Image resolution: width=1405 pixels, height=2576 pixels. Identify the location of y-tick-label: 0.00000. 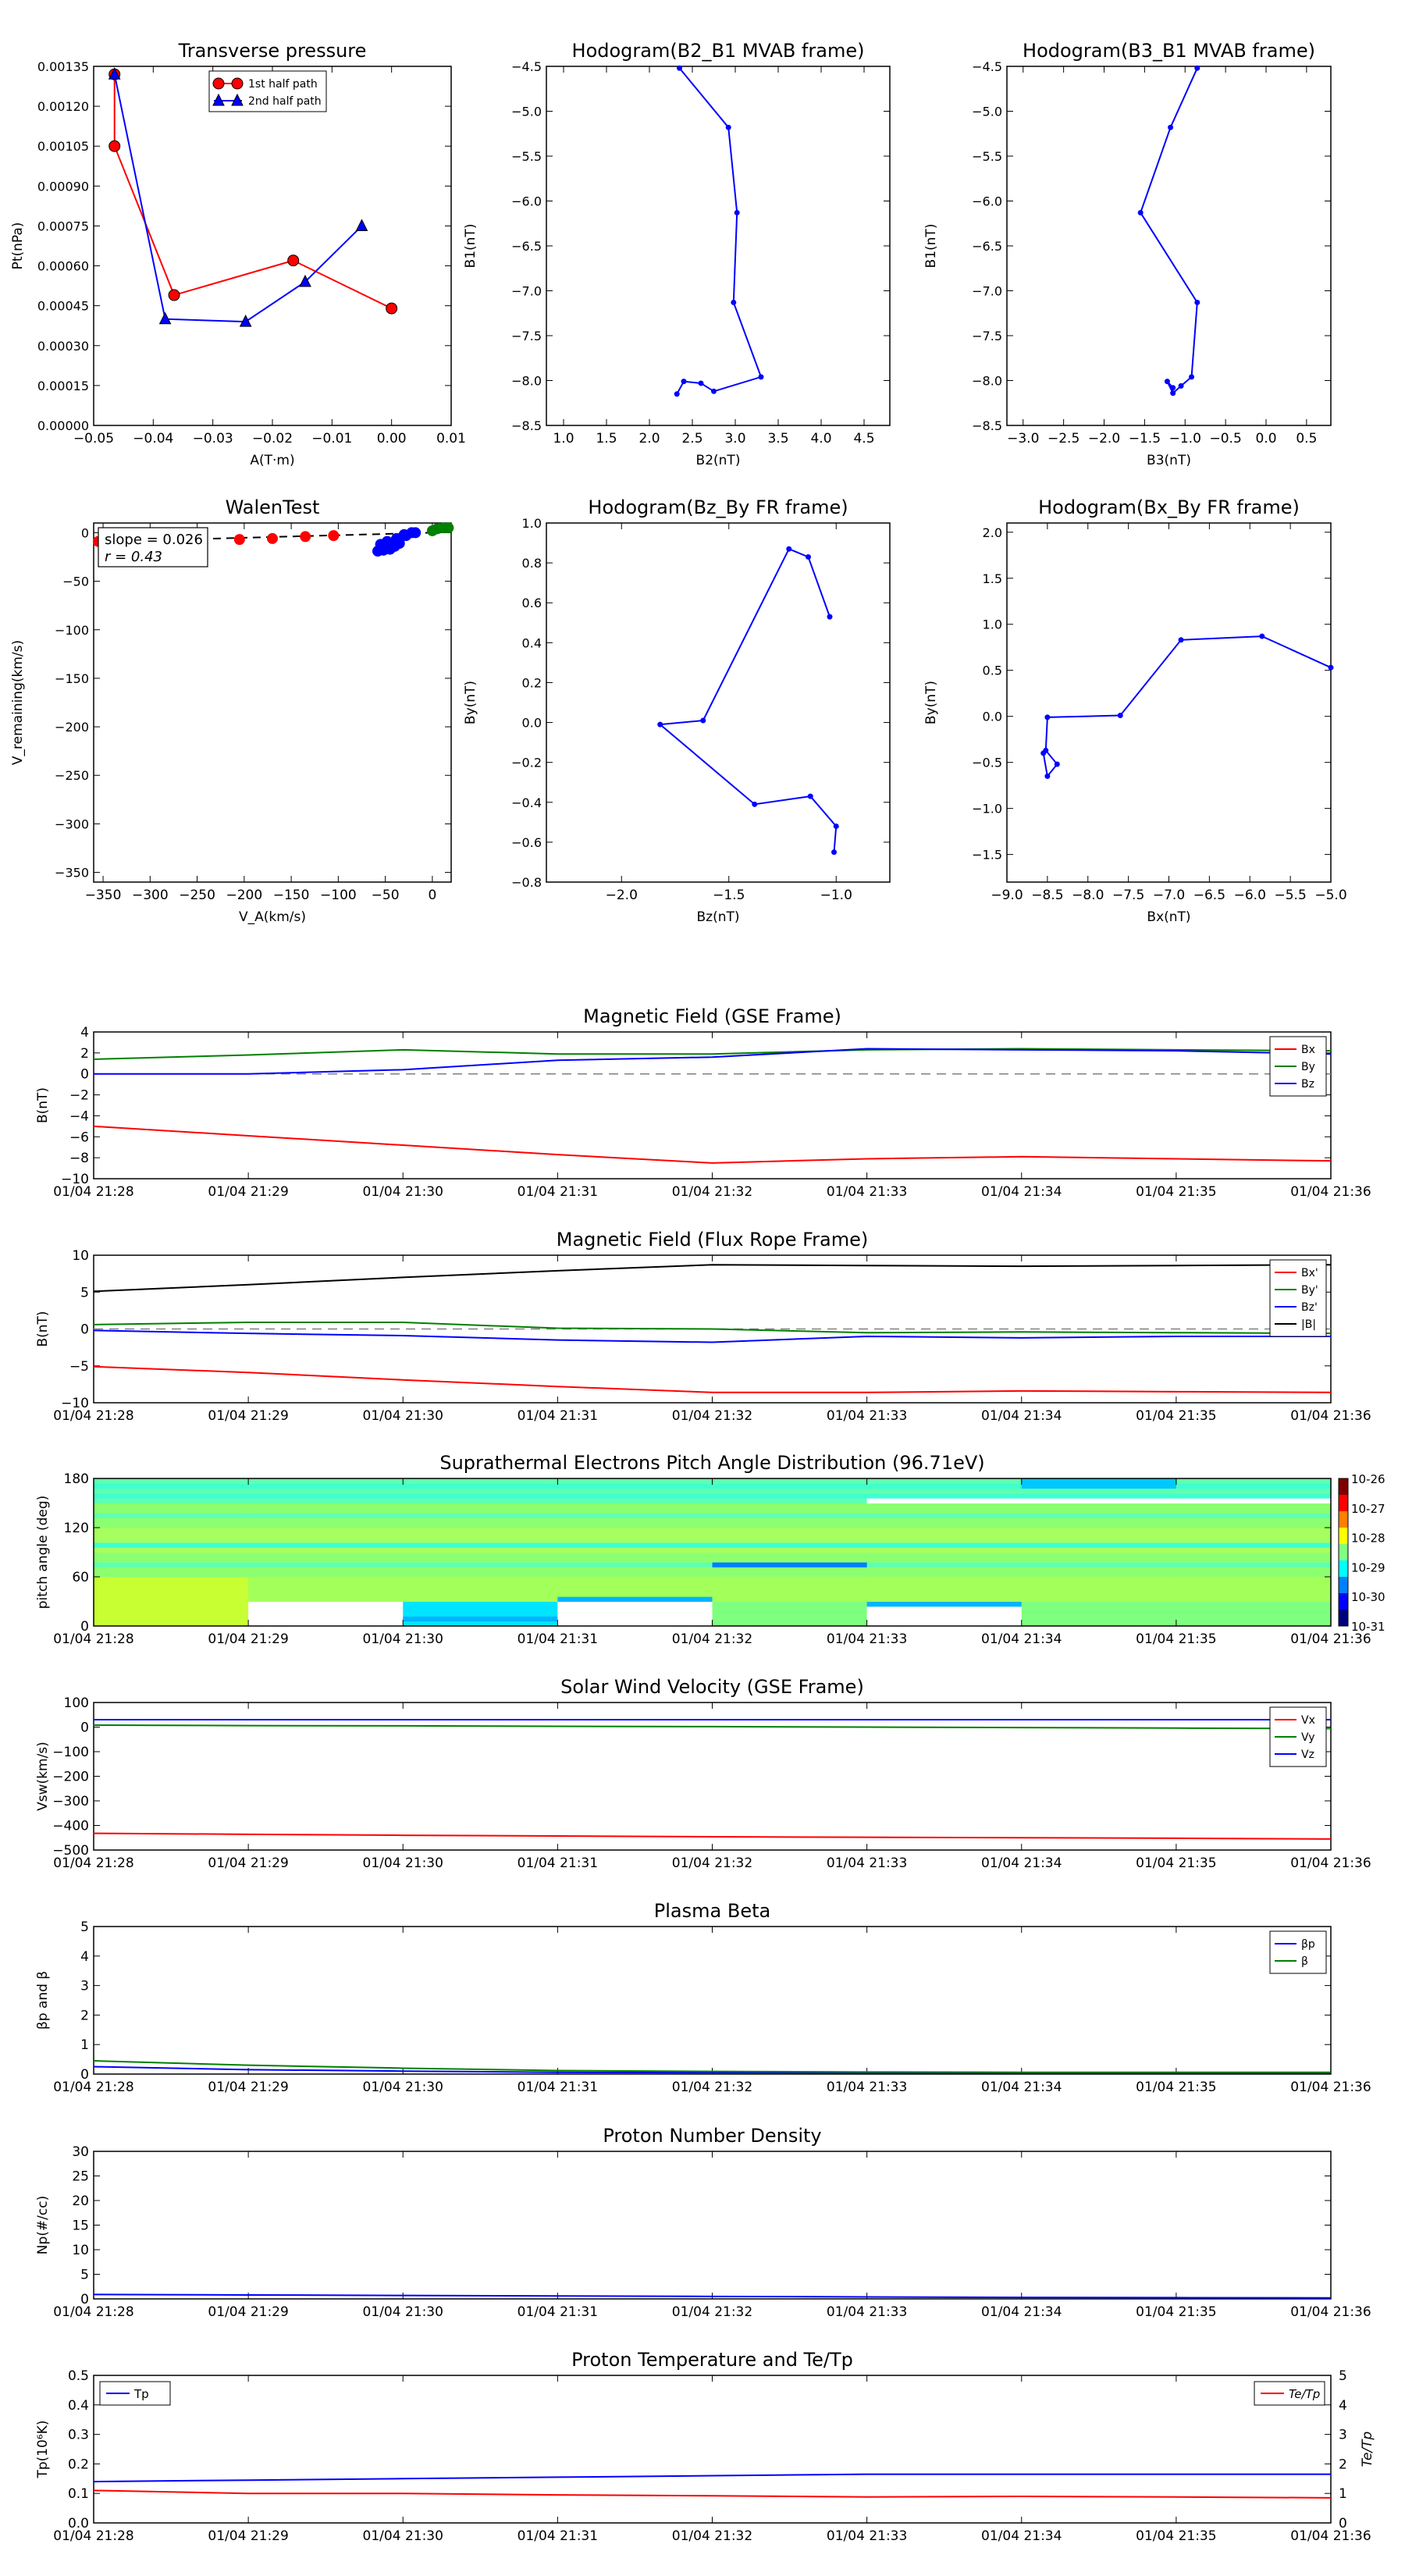
(63, 425).